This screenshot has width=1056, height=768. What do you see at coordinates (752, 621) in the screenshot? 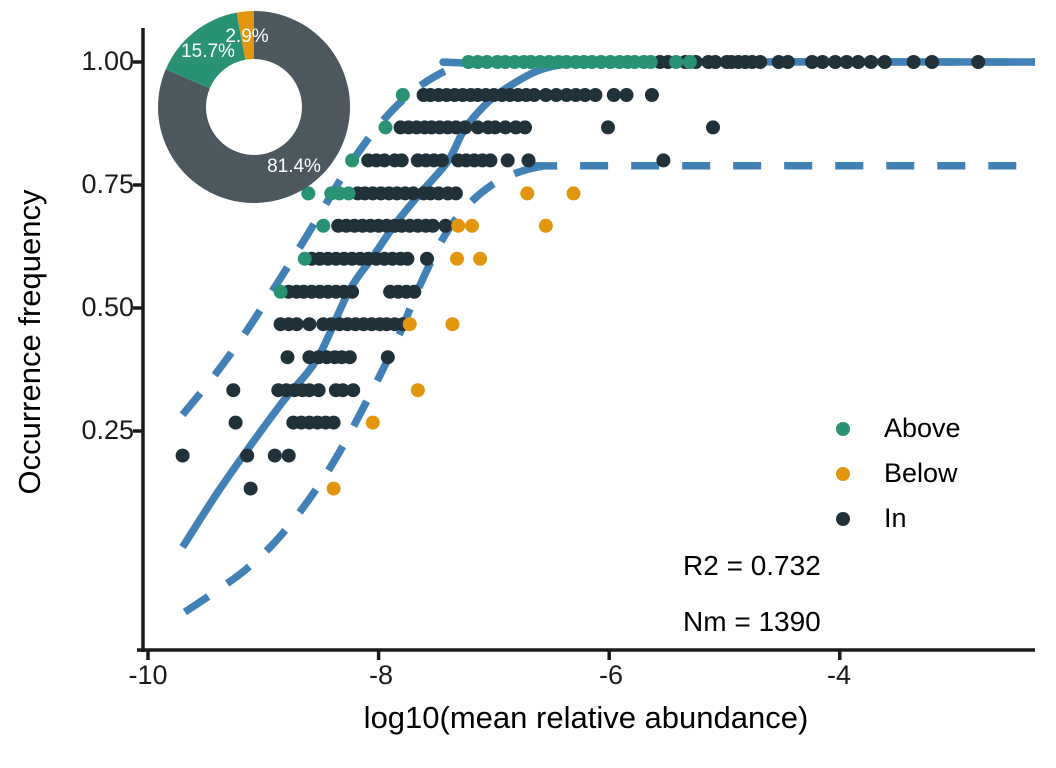
I see `nm-annotation: Nm = 1390` at bounding box center [752, 621].